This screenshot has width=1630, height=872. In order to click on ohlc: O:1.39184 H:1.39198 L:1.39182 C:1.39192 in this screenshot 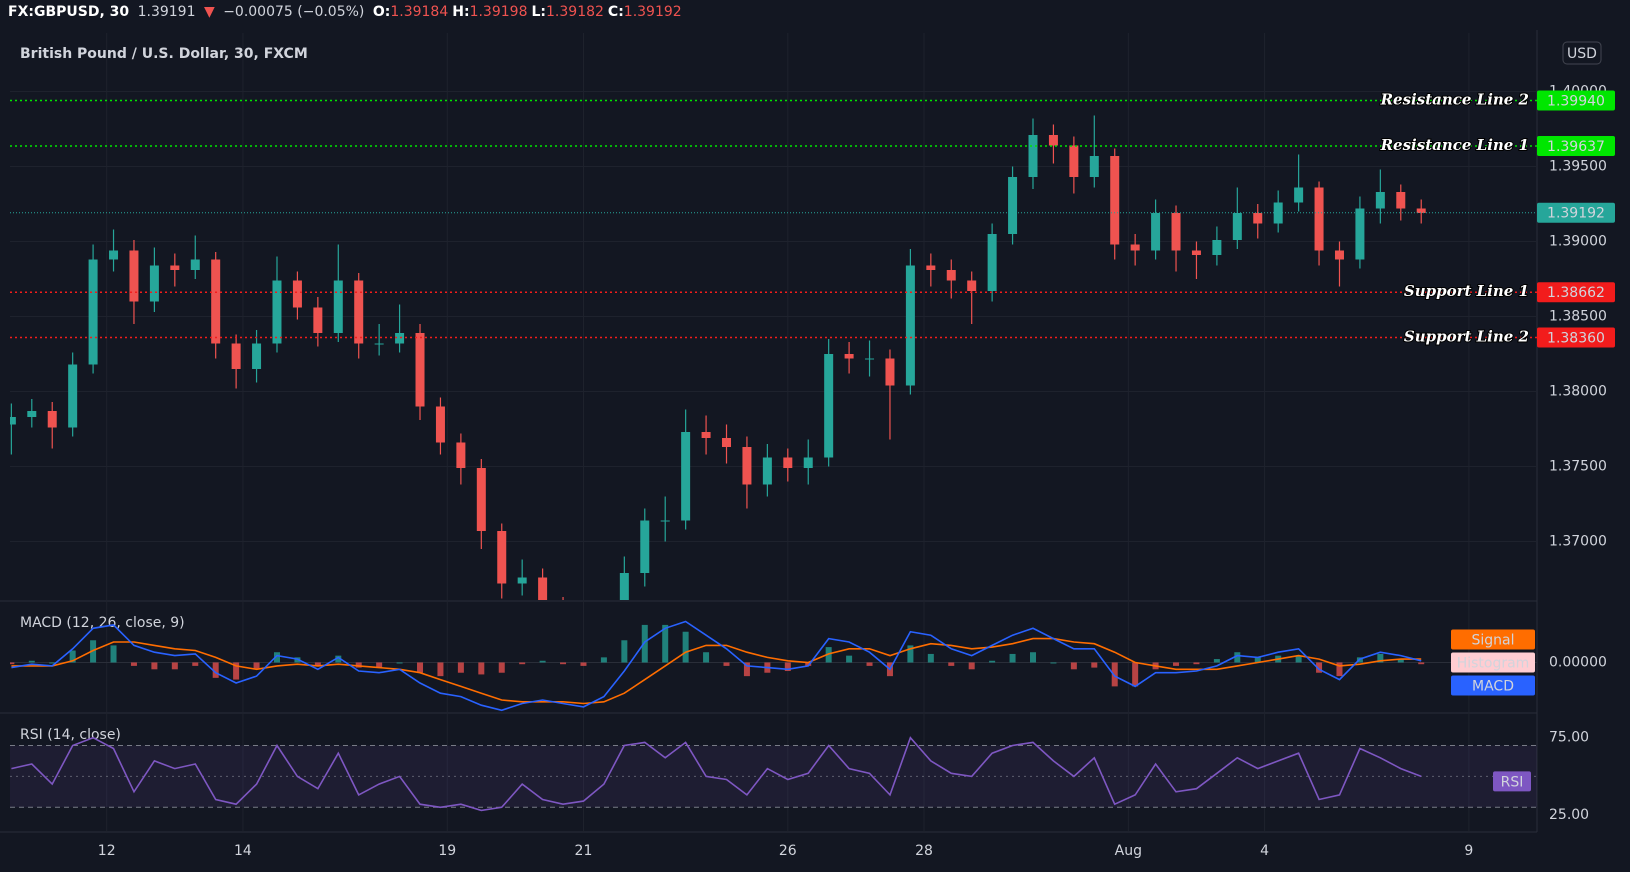, I will do `click(529, 12)`.